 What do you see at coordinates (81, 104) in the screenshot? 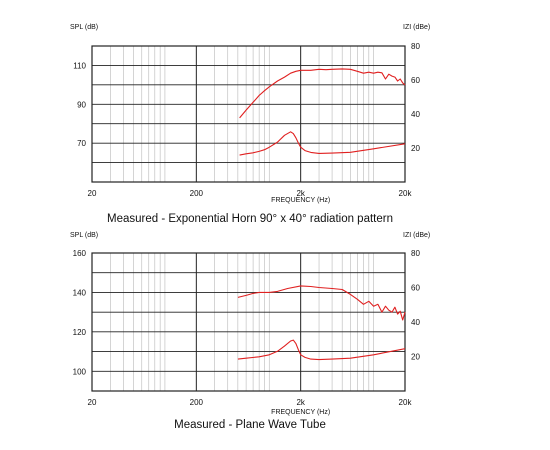
I see `y-tick-label: 90` at bounding box center [81, 104].